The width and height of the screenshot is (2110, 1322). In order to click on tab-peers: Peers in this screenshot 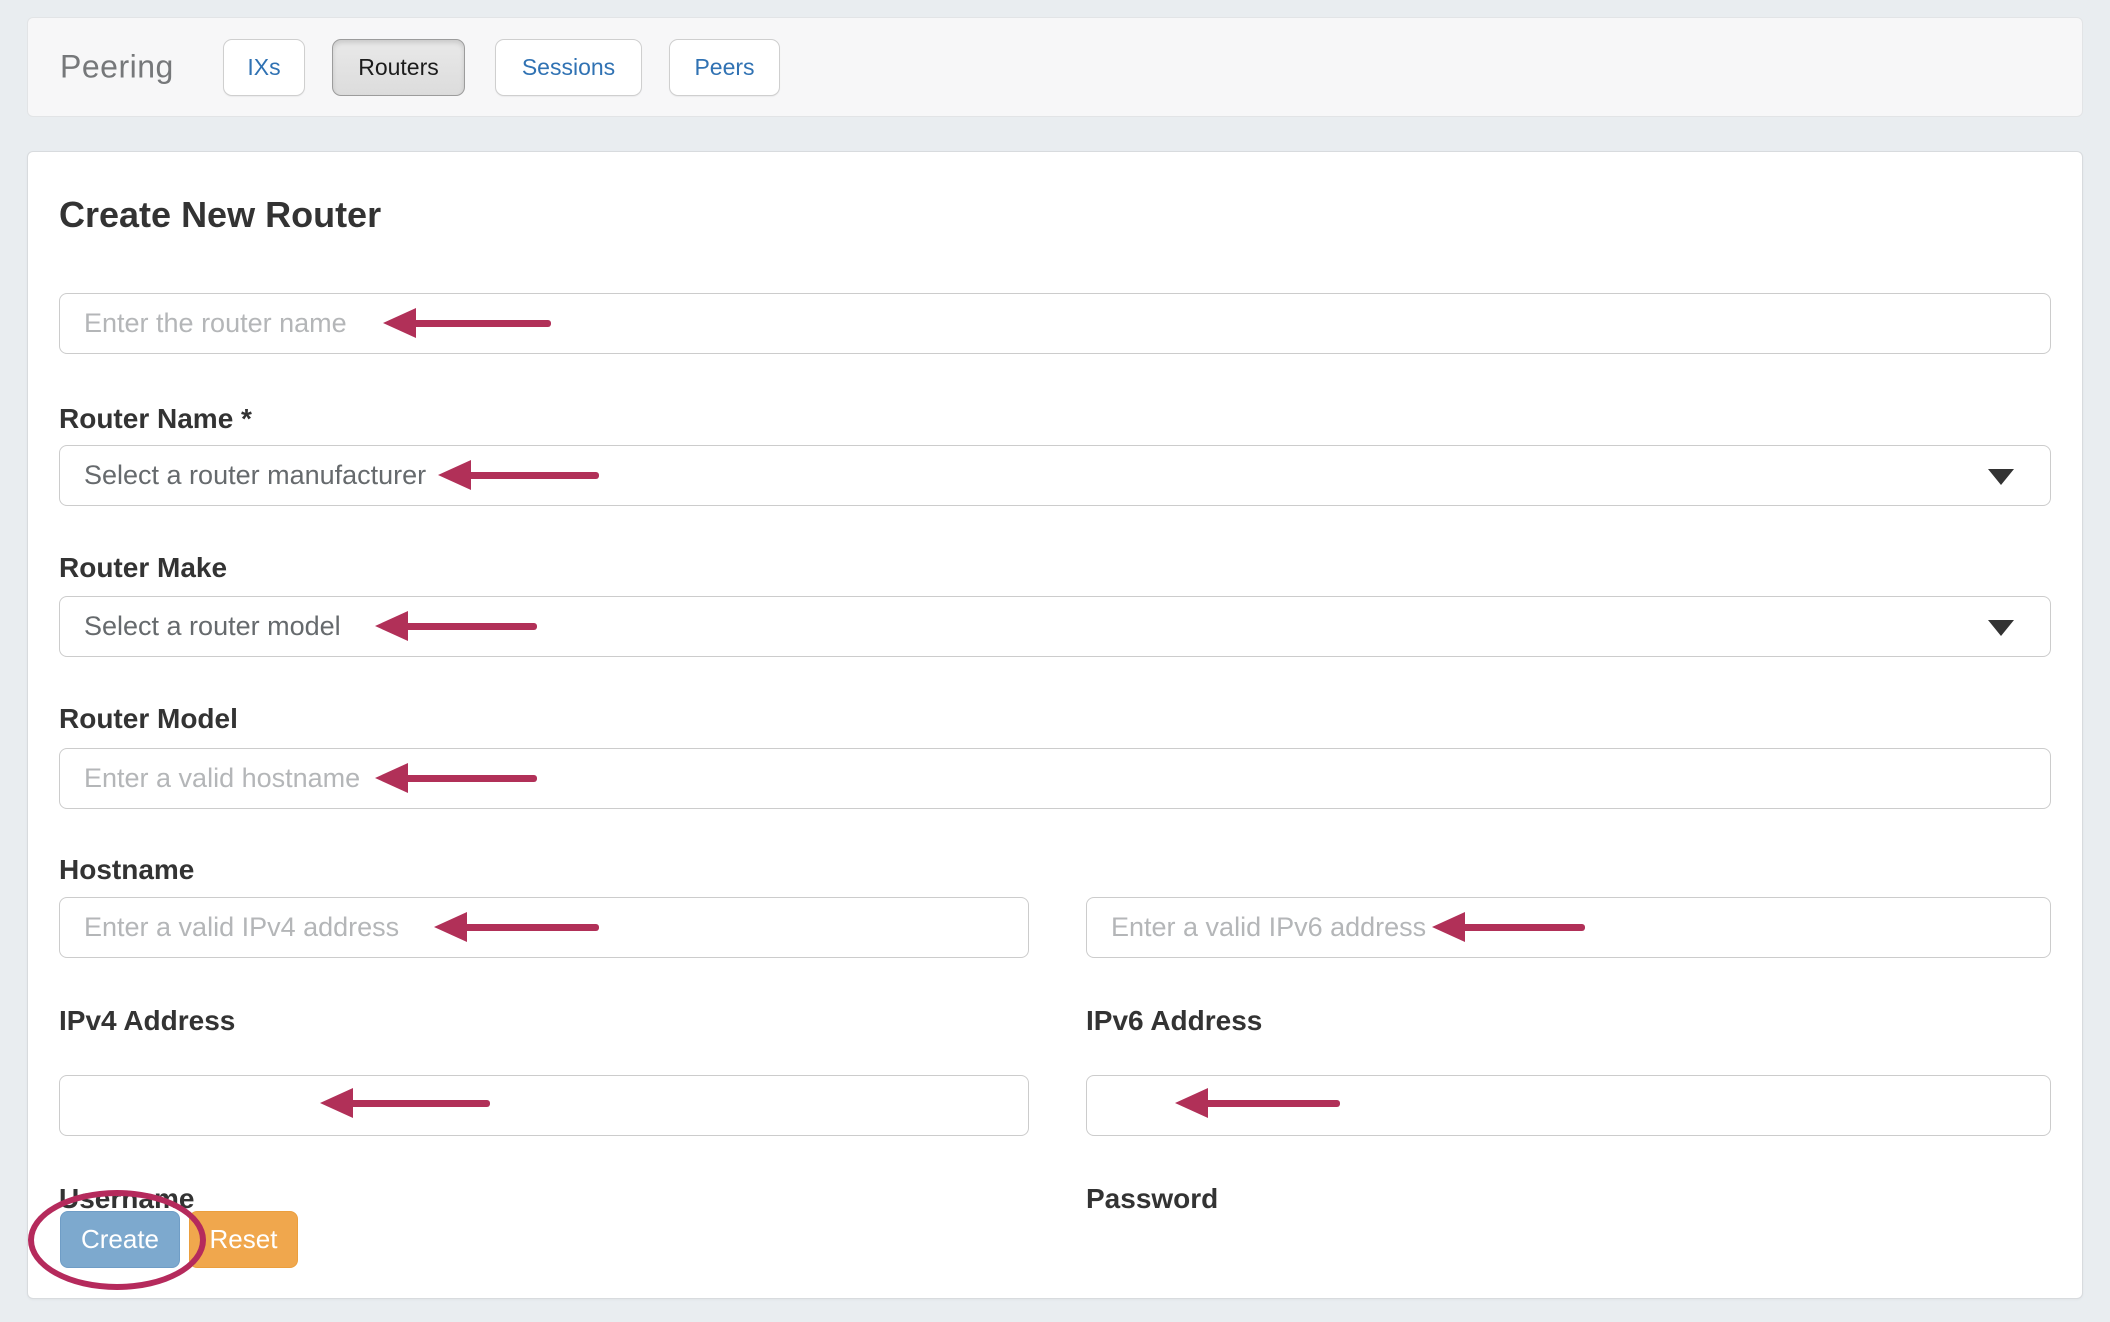, I will do `click(724, 67)`.